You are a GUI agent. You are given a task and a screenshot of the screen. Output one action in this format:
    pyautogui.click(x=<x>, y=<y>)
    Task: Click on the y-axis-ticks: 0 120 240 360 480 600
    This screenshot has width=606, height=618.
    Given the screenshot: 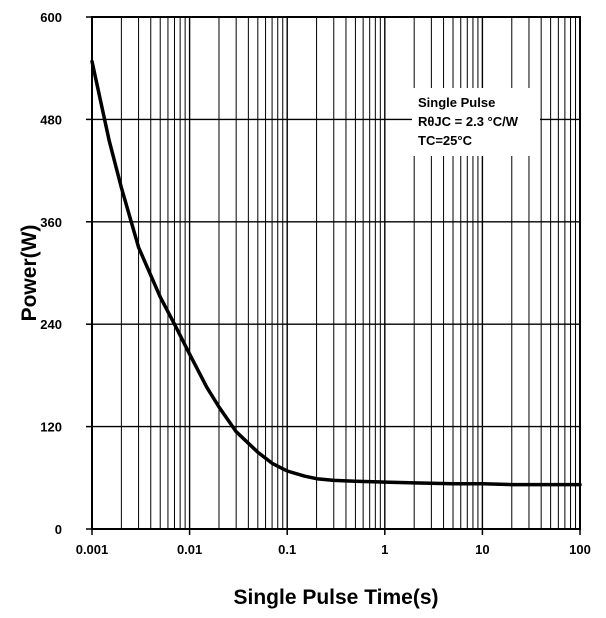 What is the action you would take?
    pyautogui.click(x=66, y=273)
    